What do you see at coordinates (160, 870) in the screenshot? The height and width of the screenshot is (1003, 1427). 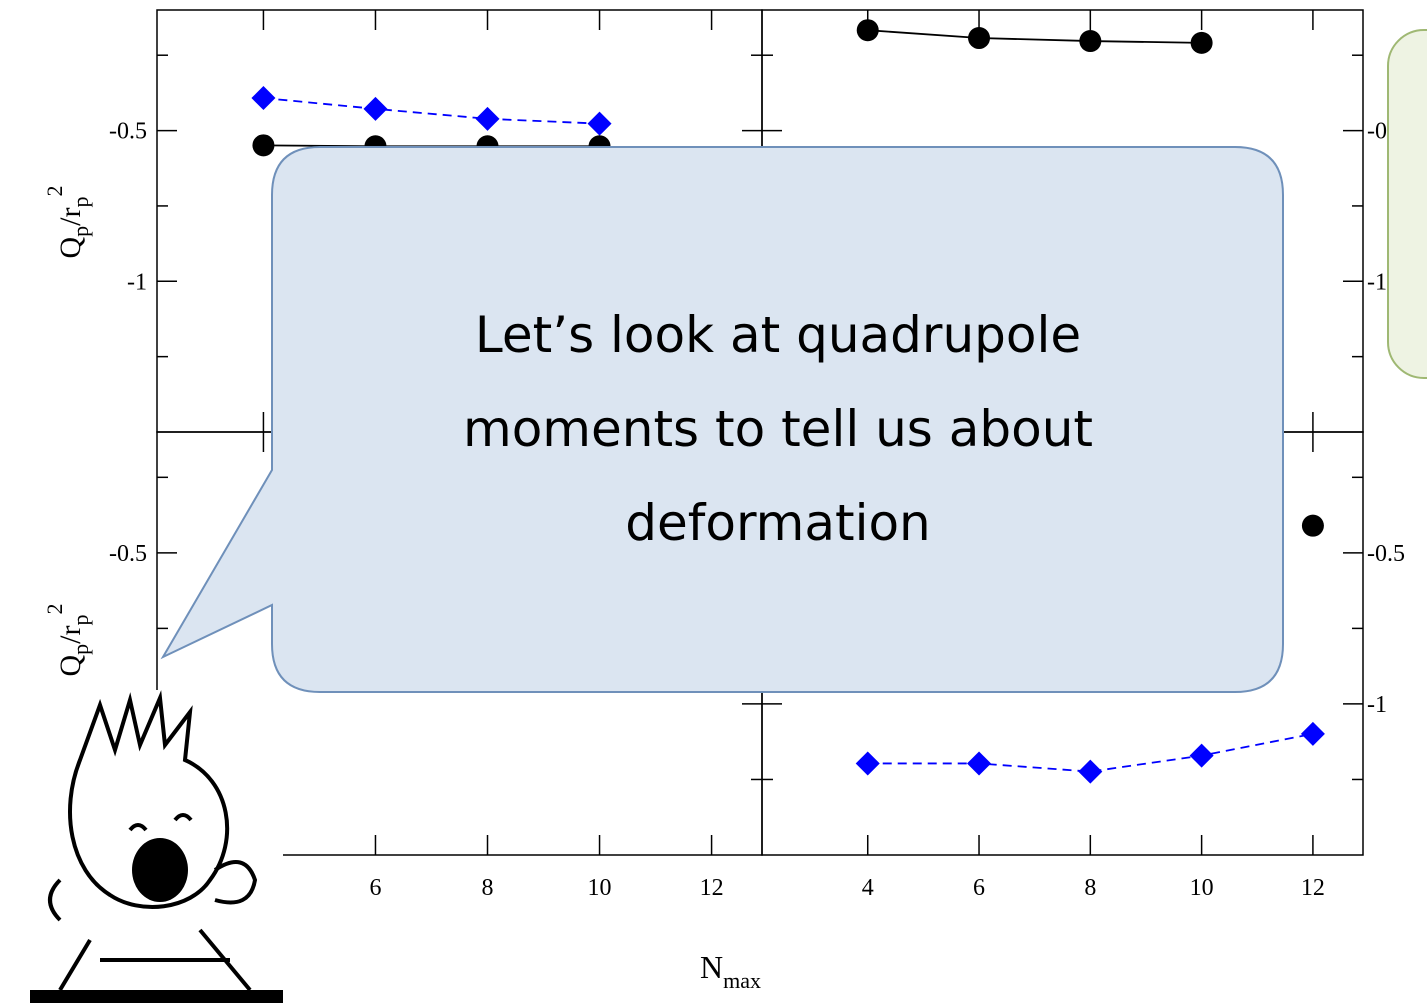 I see `cartoon-mouth` at bounding box center [160, 870].